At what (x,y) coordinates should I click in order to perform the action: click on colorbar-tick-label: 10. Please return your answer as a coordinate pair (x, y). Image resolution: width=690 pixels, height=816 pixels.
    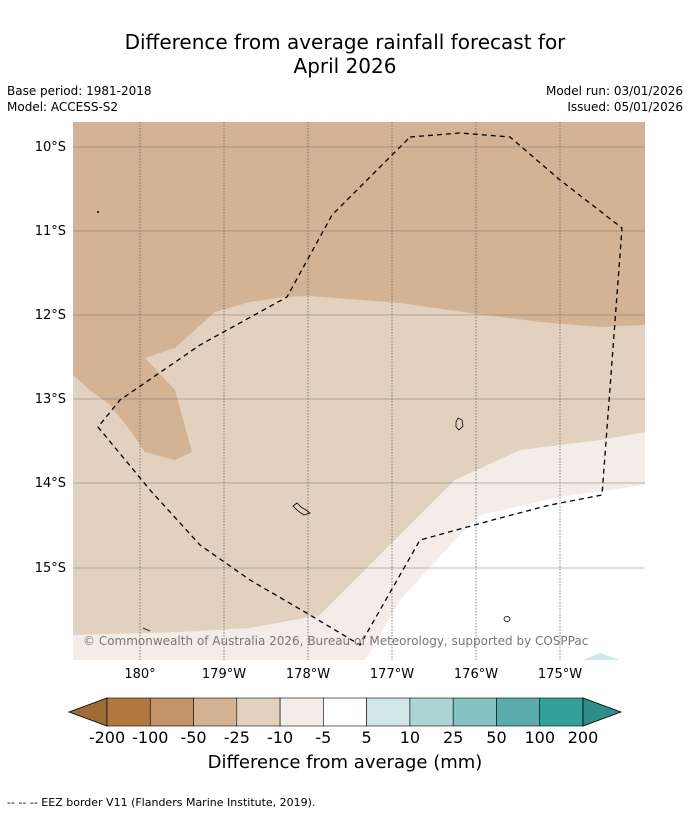
    Looking at the image, I should click on (410, 737).